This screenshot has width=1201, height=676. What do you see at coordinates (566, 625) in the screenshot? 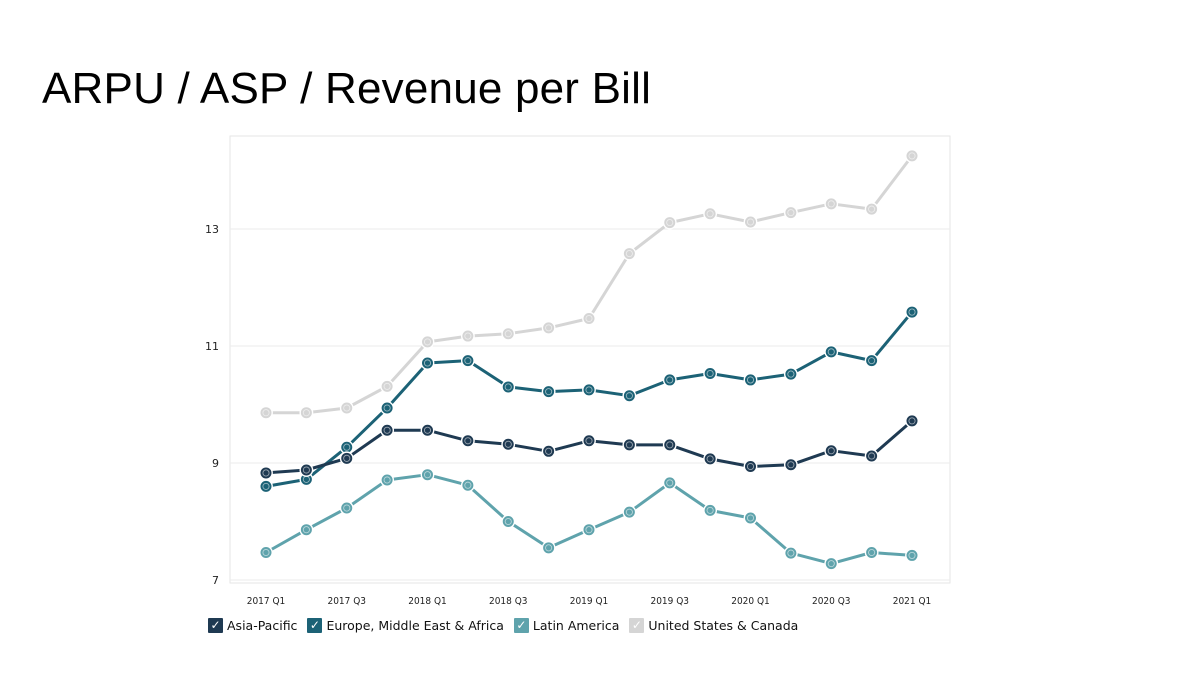
I see `legend-item: ✓ Latin America` at bounding box center [566, 625].